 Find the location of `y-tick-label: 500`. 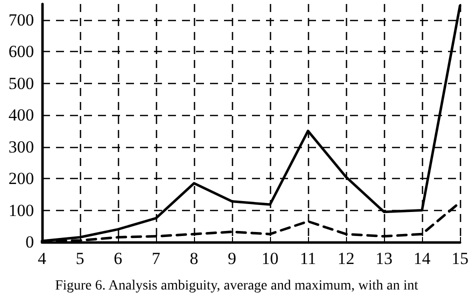

y-tick-label: 500 is located at coordinates (21, 83).